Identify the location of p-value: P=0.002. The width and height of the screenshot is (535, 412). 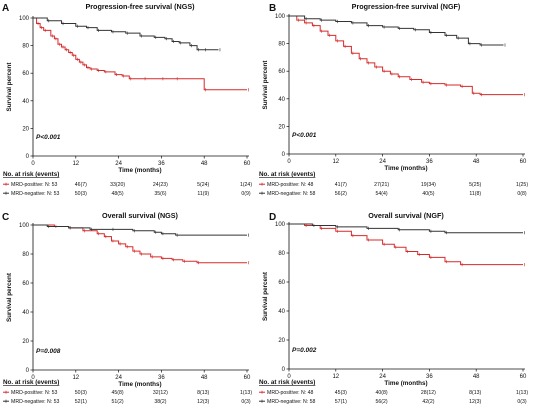
(304, 350).